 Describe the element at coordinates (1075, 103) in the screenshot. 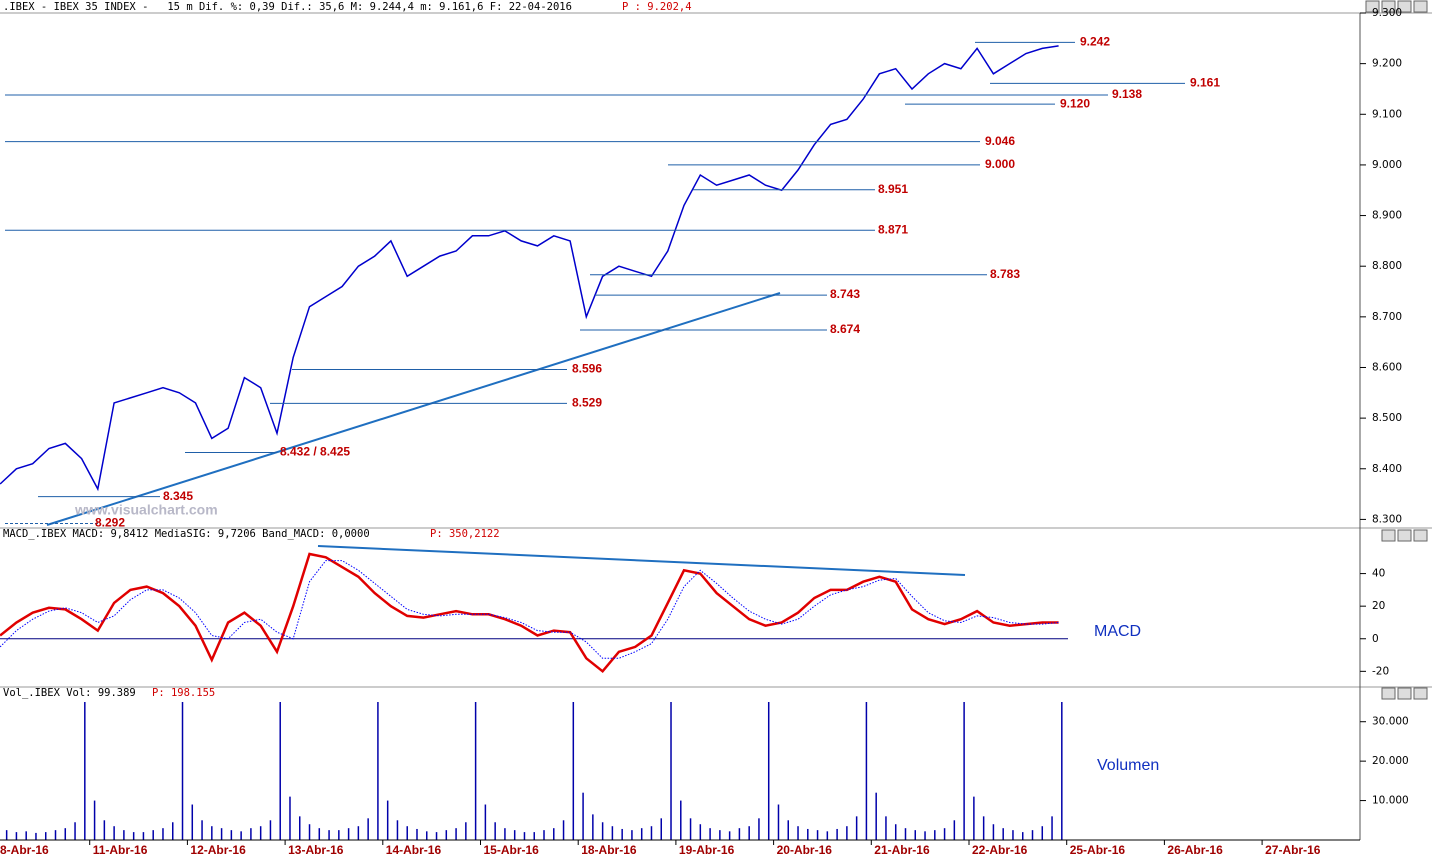

I see `level-label: 9.120` at that location.